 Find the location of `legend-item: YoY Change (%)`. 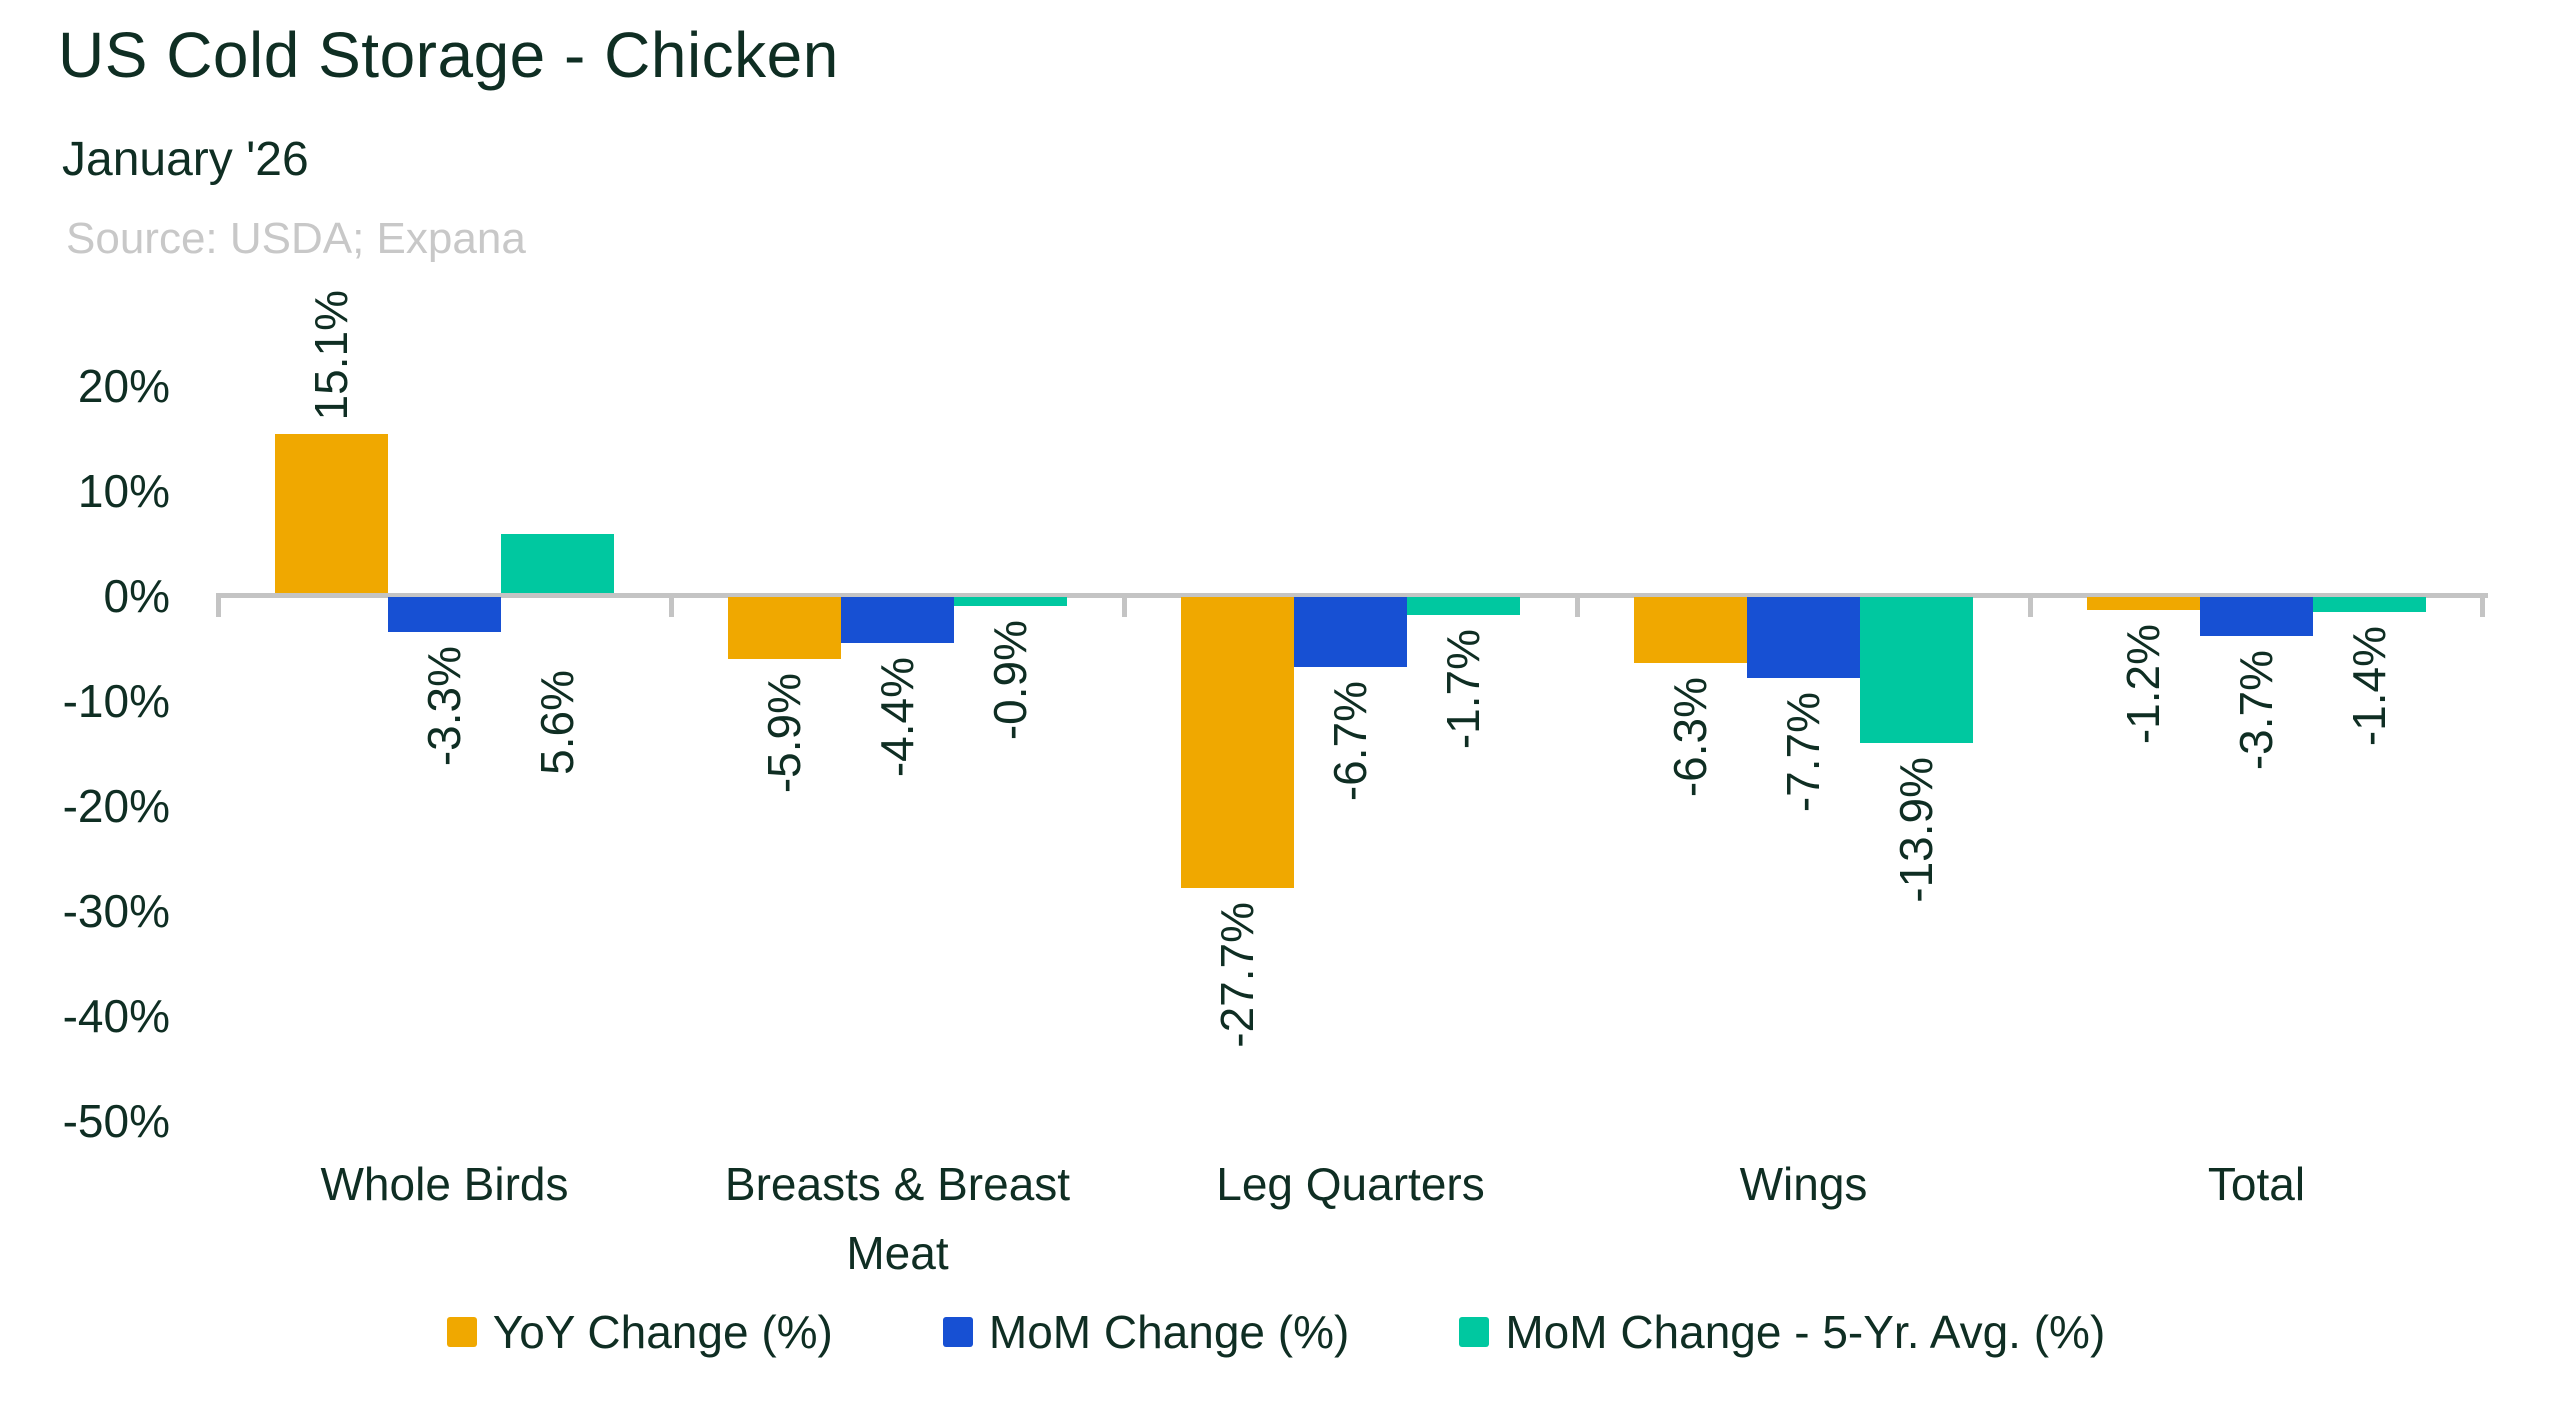

legend-item: YoY Change (%) is located at coordinates (639, 1332).